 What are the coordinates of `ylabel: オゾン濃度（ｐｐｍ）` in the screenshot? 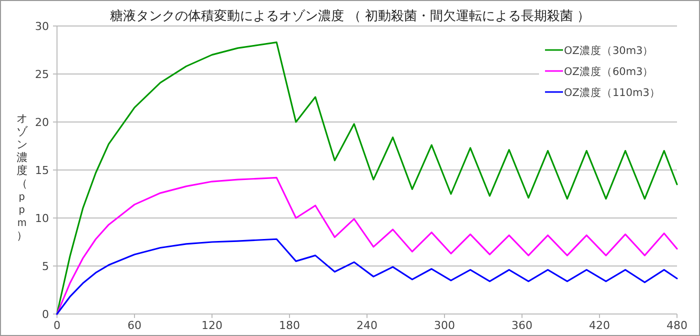 It's located at (22, 177).